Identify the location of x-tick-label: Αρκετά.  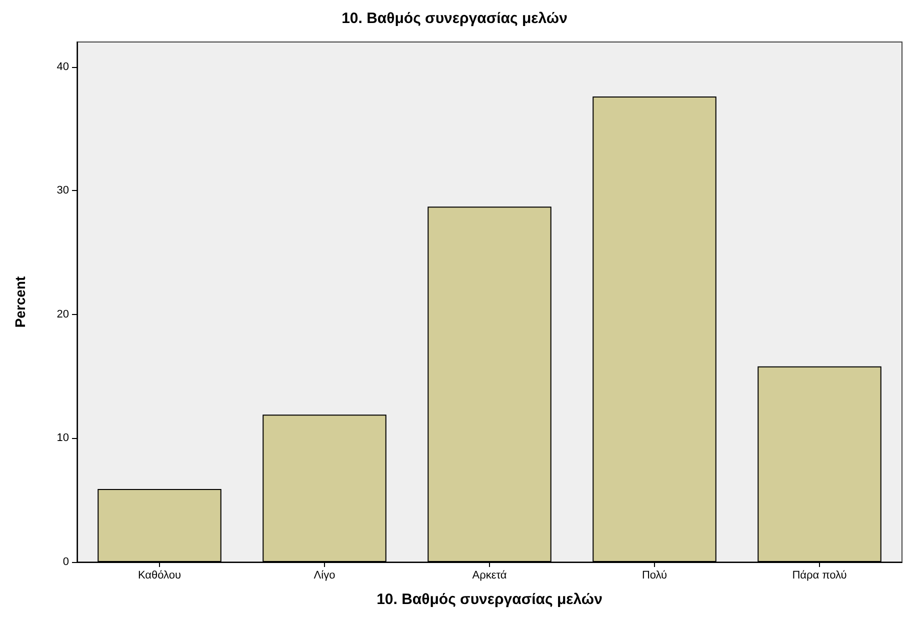
(490, 576).